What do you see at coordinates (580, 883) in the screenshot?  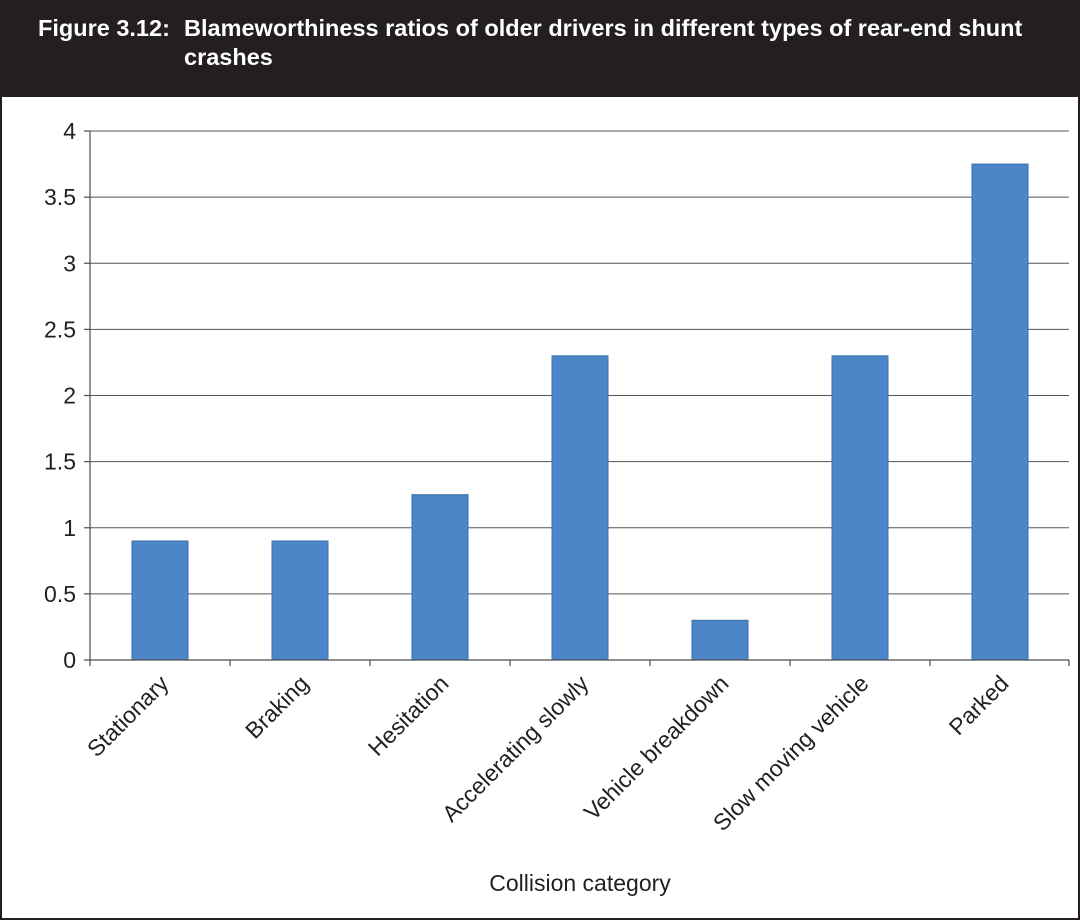 I see `x-axis-title: Collision category` at bounding box center [580, 883].